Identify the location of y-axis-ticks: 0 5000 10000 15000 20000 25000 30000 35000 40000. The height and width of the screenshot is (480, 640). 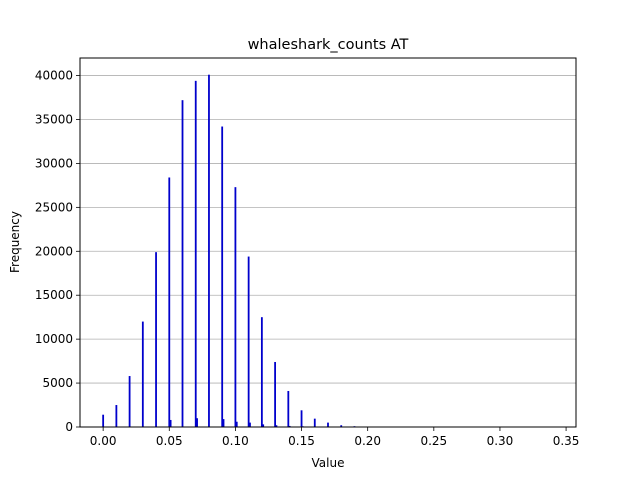
(57, 251).